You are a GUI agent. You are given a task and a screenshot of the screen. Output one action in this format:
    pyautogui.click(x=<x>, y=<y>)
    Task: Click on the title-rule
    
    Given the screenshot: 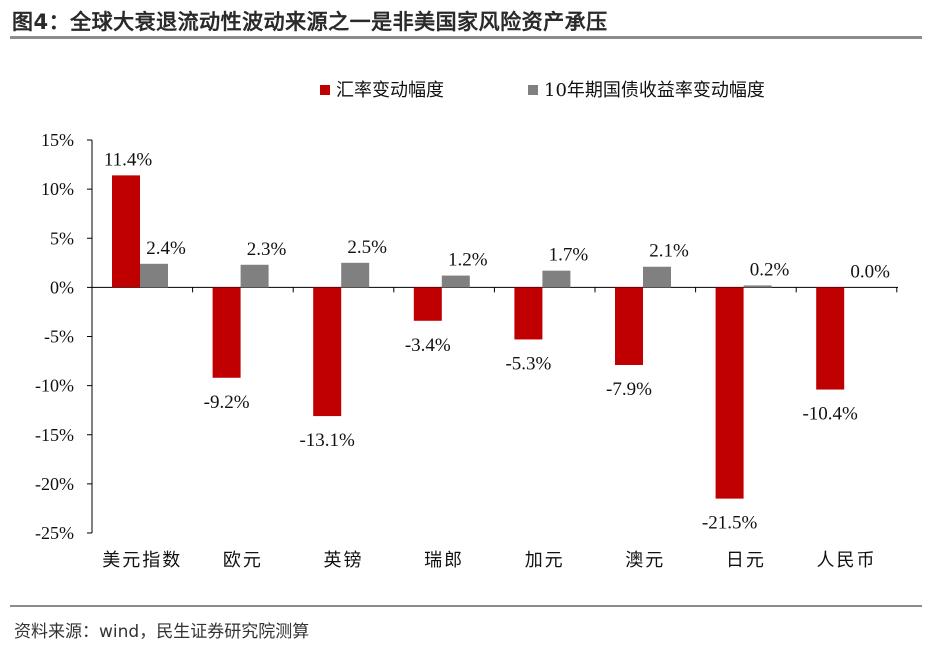 What is the action you would take?
    pyautogui.click(x=466, y=37)
    